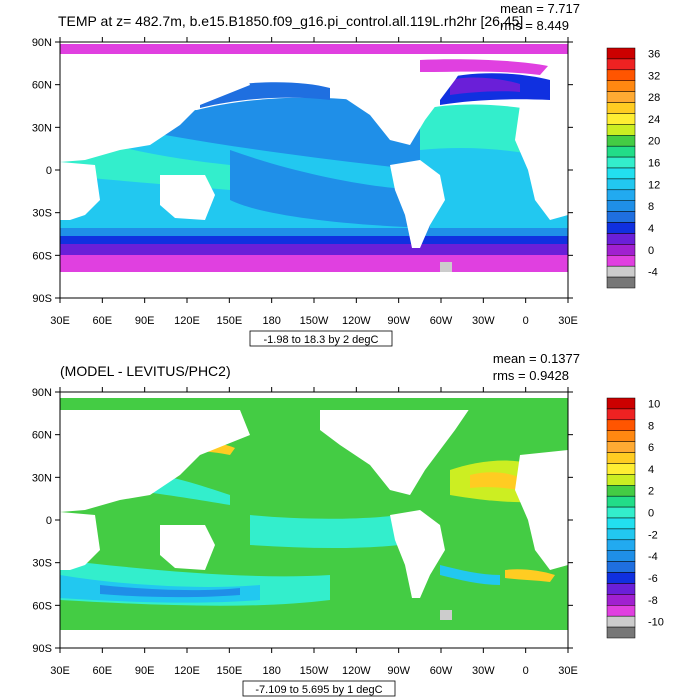 This screenshot has width=700, height=700. I want to click on colorbar-label: 12, so click(654, 185).